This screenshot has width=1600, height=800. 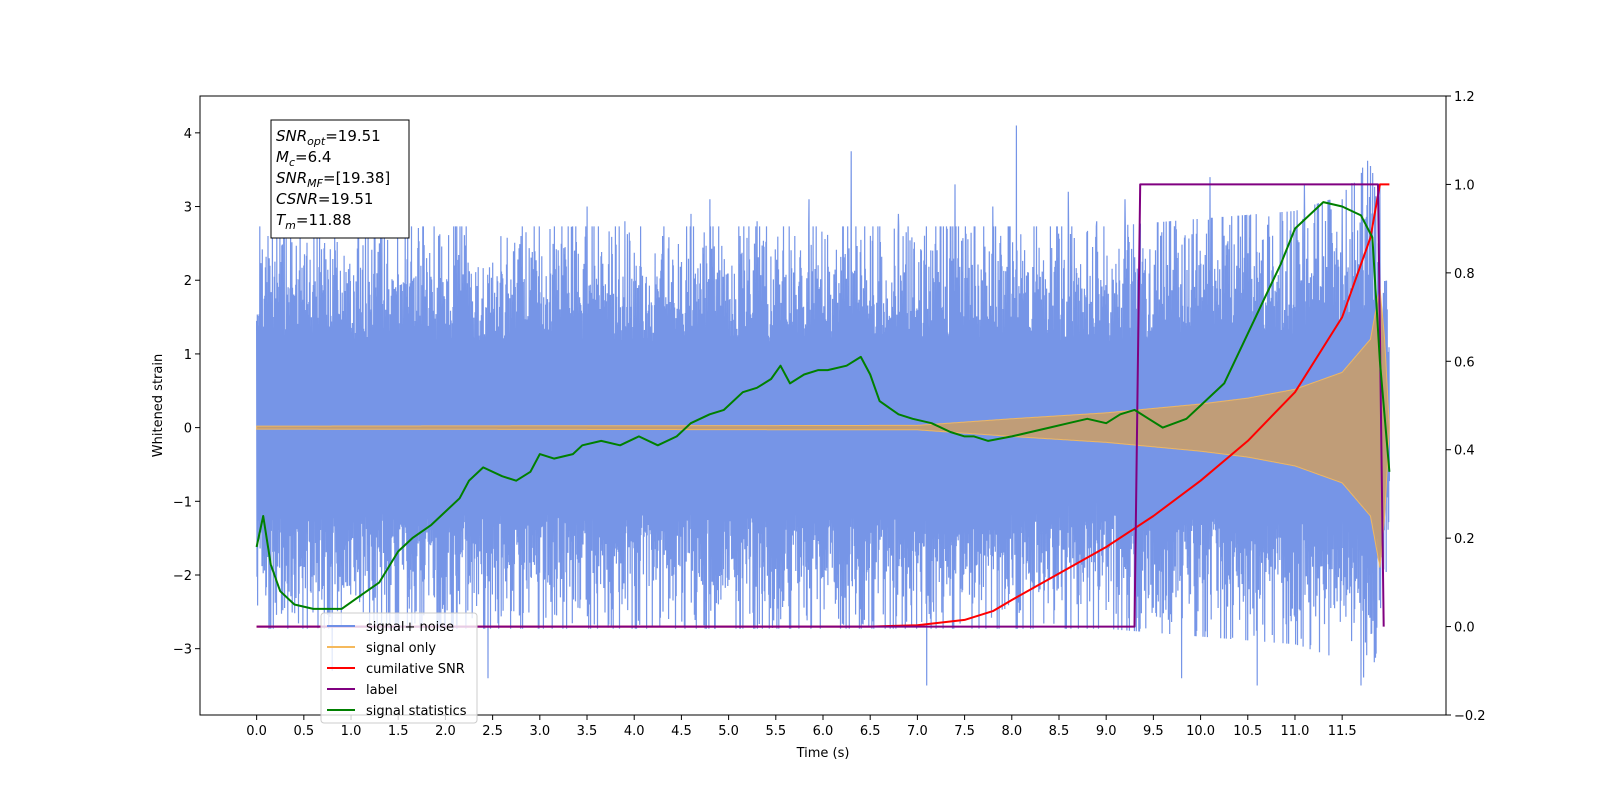 What do you see at coordinates (313, 157) in the screenshot?
I see `annotation-value: =6.4` at bounding box center [313, 157].